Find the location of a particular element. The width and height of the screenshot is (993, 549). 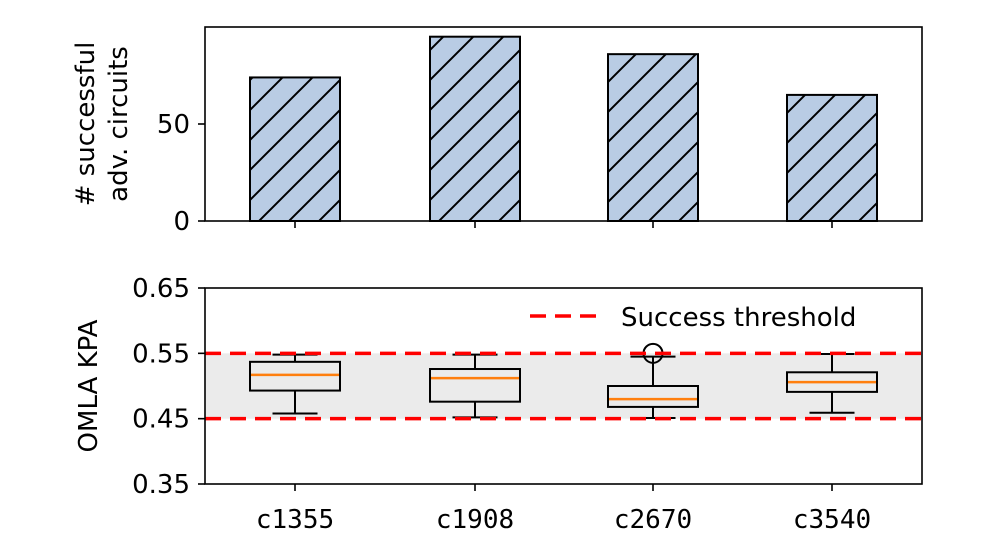

x-tick-label: c1355 is located at coordinates (295, 520).